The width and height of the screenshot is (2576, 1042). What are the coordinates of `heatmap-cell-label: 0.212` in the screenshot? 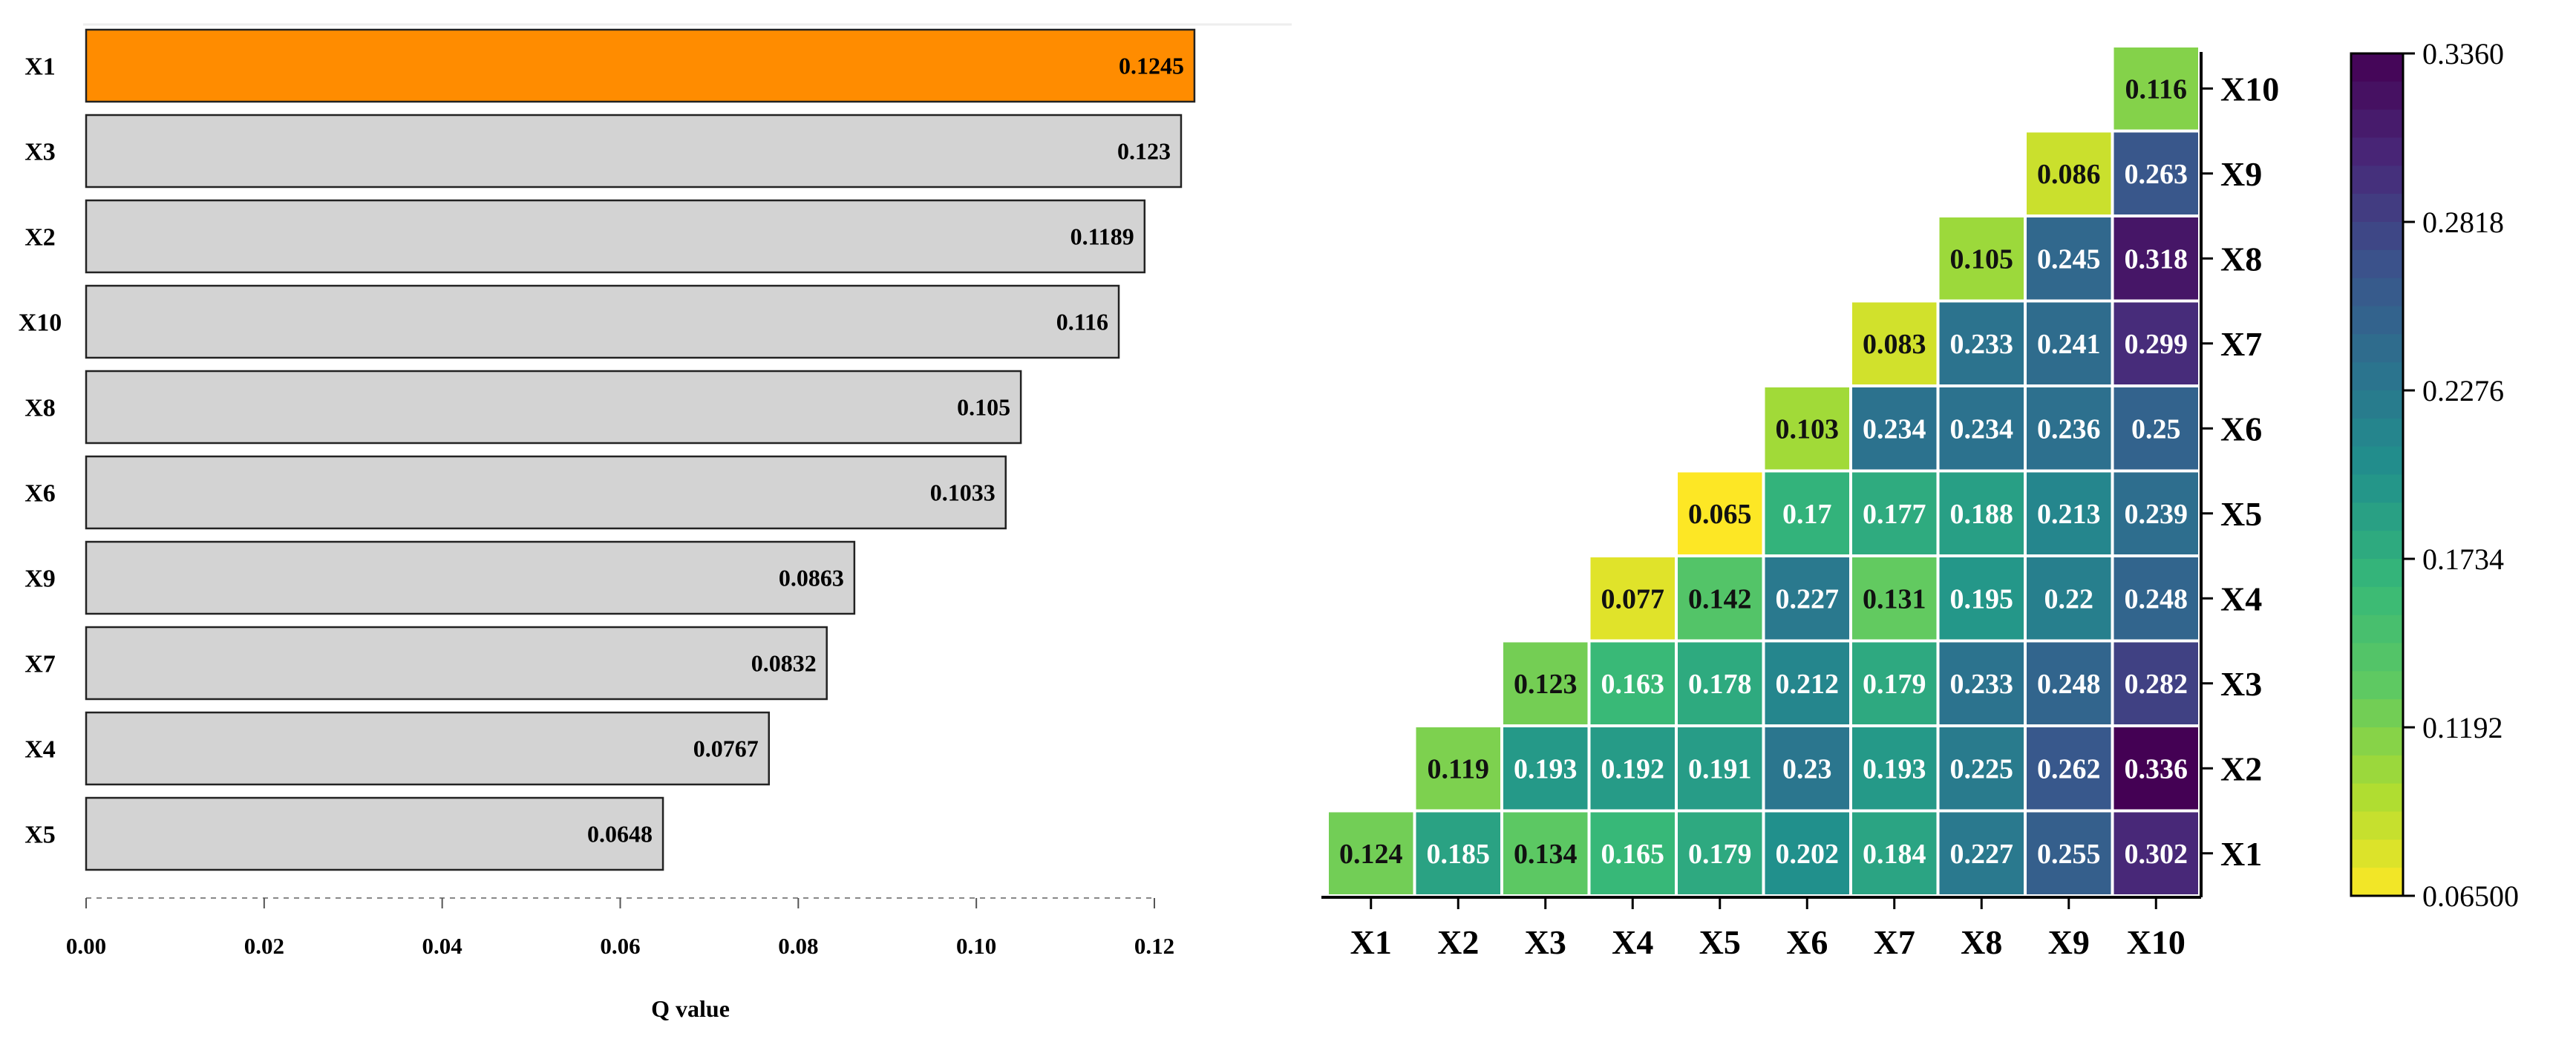 It's located at (1808, 684).